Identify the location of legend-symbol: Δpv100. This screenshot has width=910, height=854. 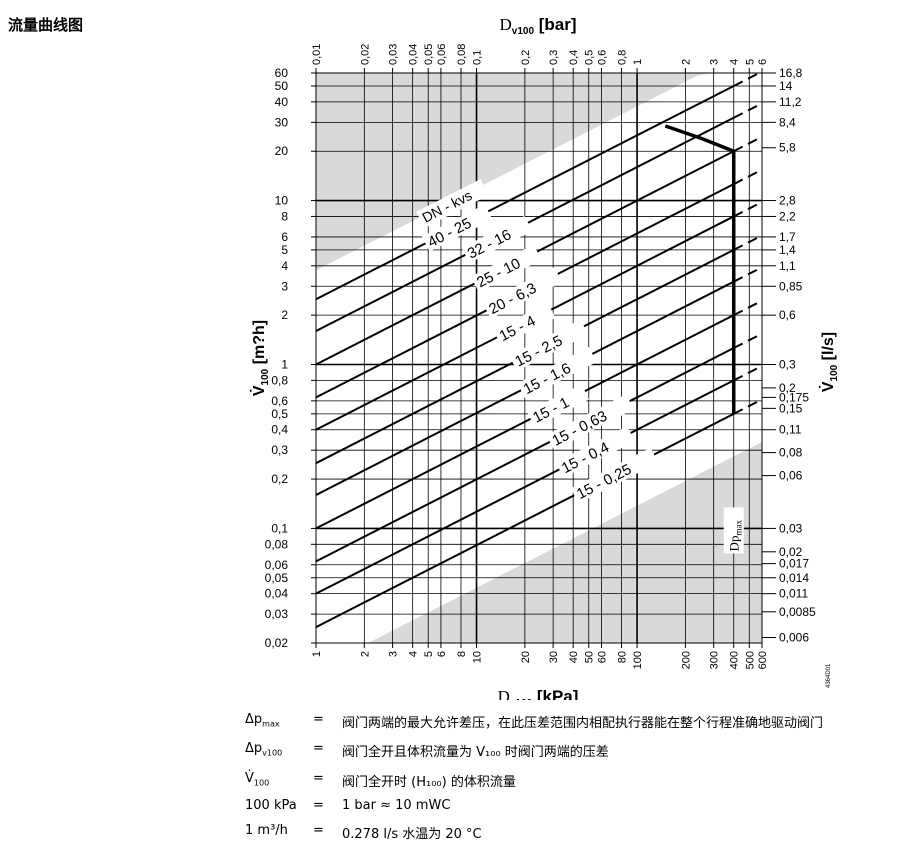
(264, 749).